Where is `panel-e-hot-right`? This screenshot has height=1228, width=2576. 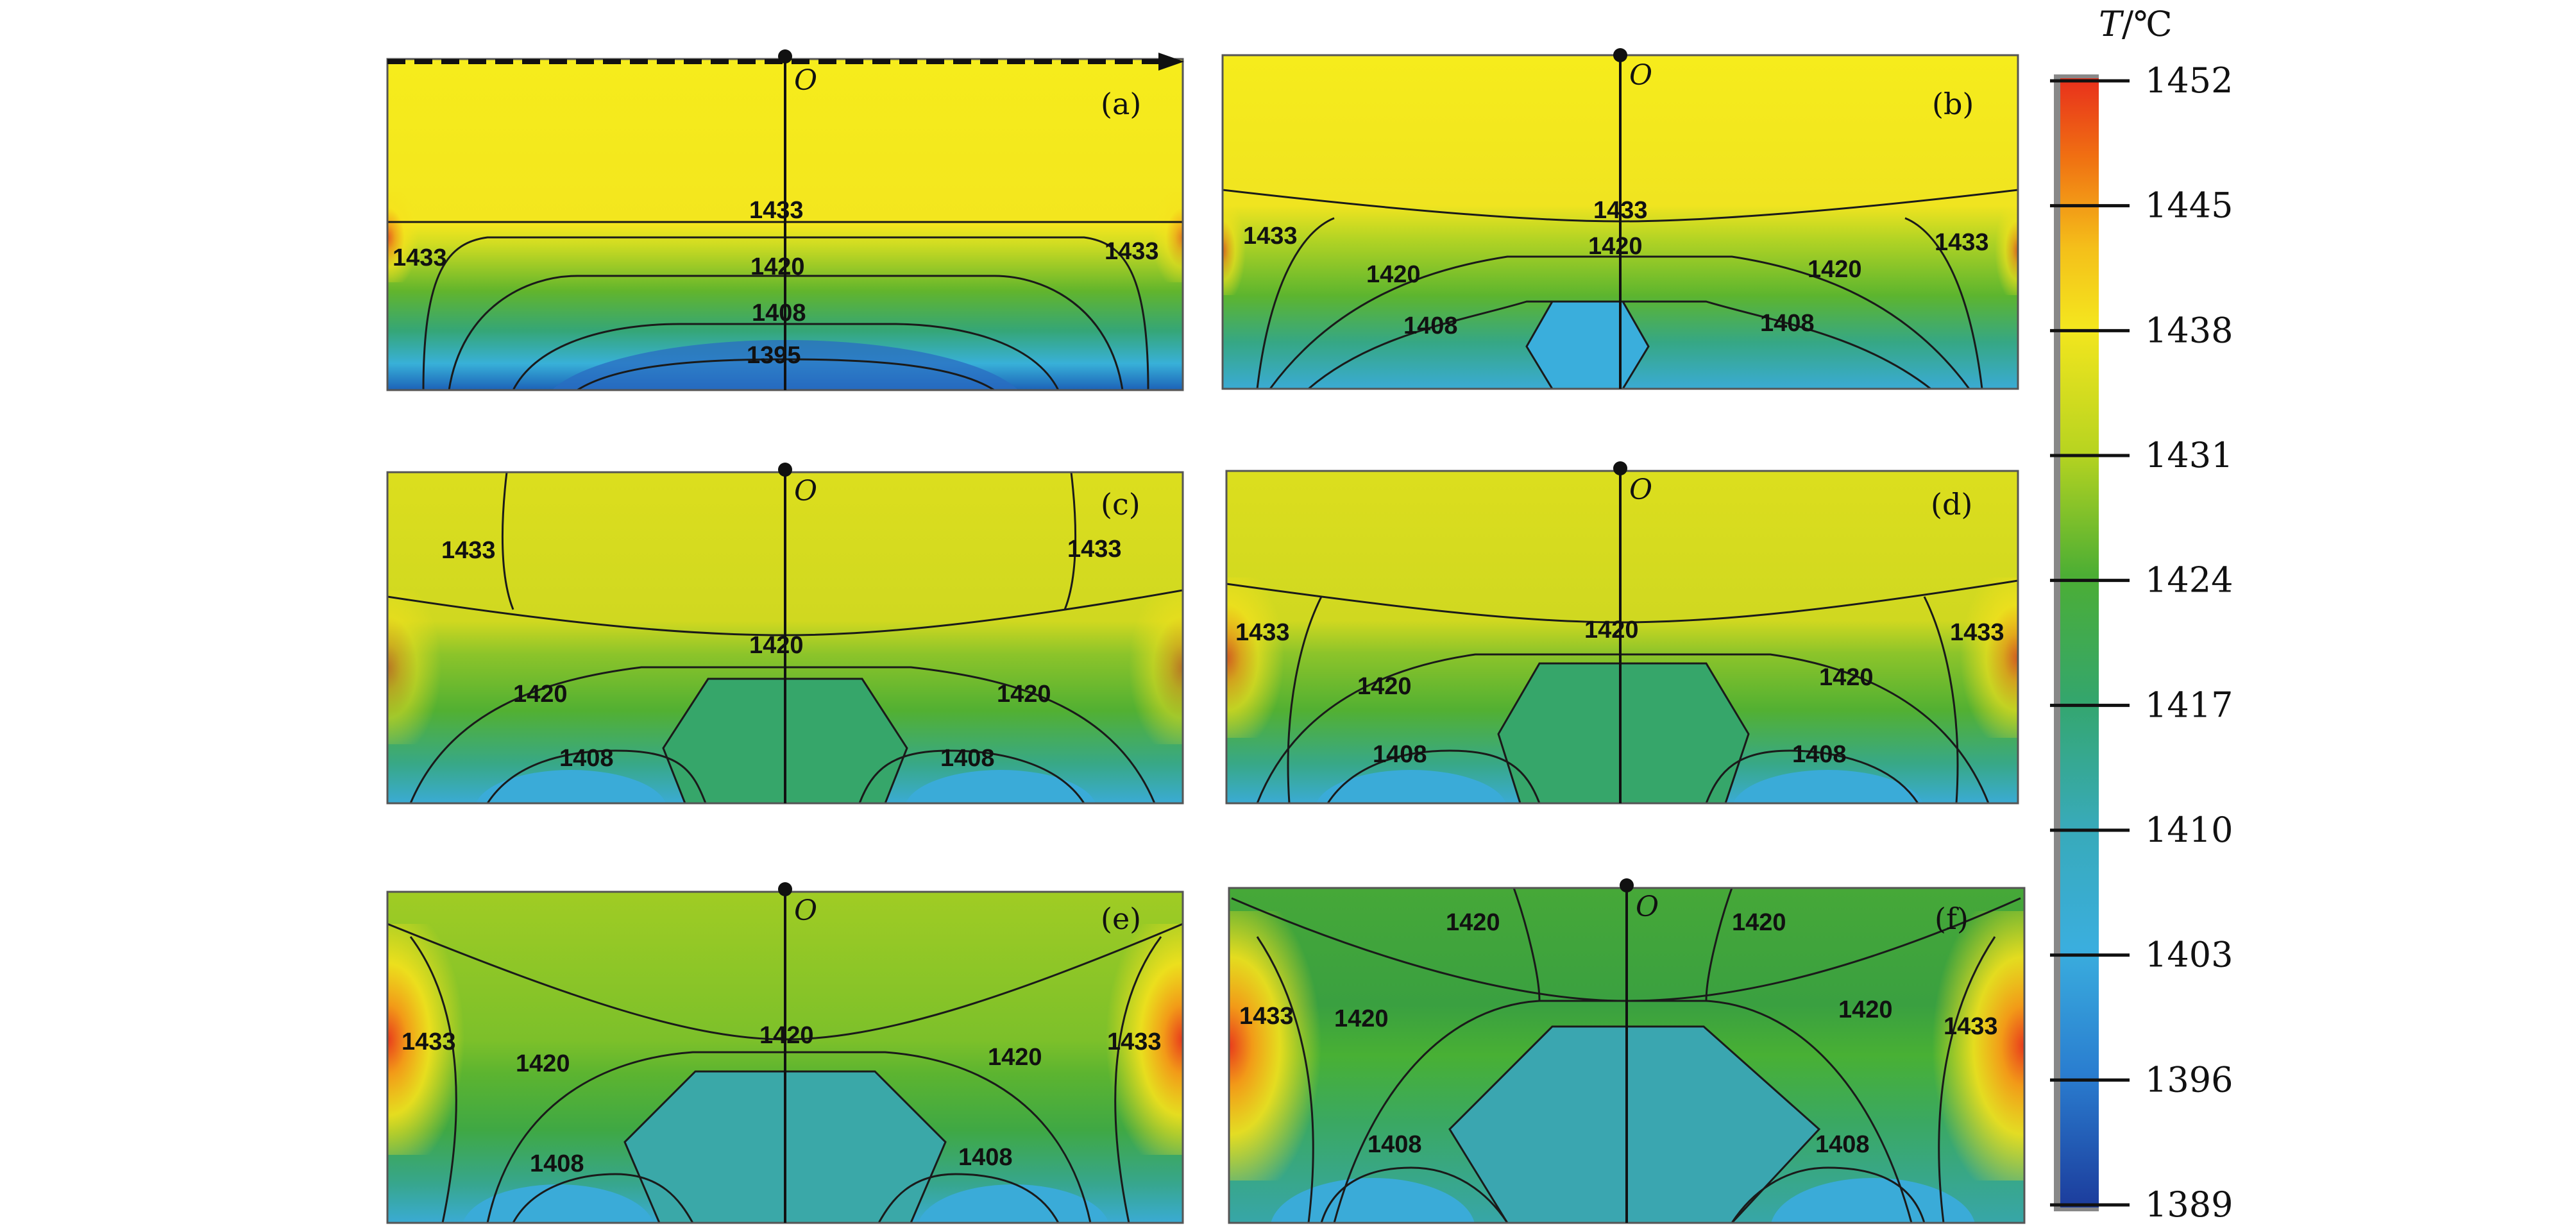 panel-e-hot-right is located at coordinates (1119, 1039).